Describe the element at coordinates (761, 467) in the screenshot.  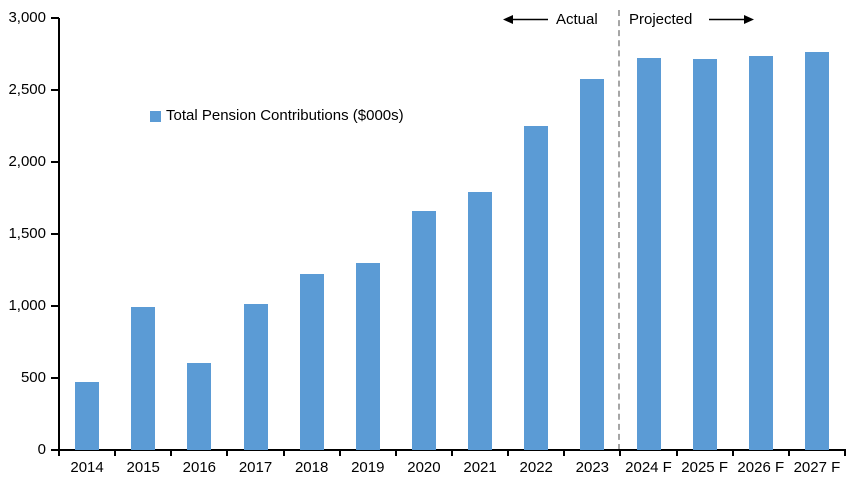
I see `x-tick-label-2026 F: 2026 F` at that location.